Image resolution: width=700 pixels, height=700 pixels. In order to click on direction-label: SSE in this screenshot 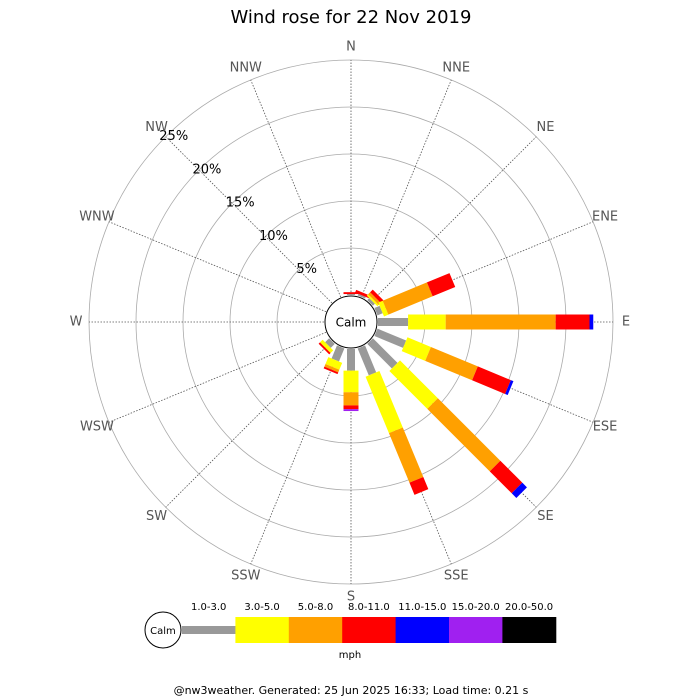, I will do `click(456, 576)`.